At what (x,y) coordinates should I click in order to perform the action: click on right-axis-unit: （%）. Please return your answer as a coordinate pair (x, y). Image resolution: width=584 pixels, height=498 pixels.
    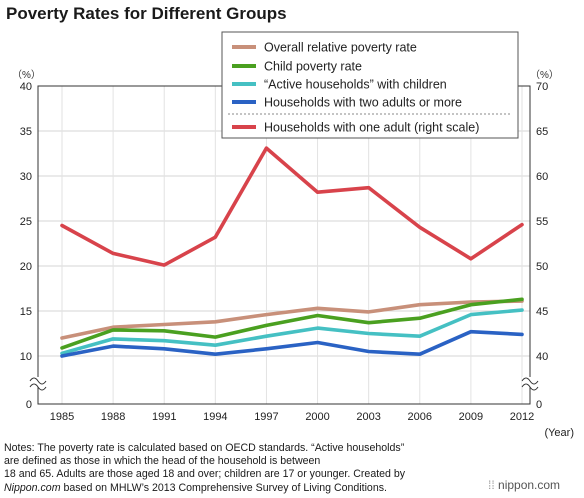
    Looking at the image, I should click on (544, 75).